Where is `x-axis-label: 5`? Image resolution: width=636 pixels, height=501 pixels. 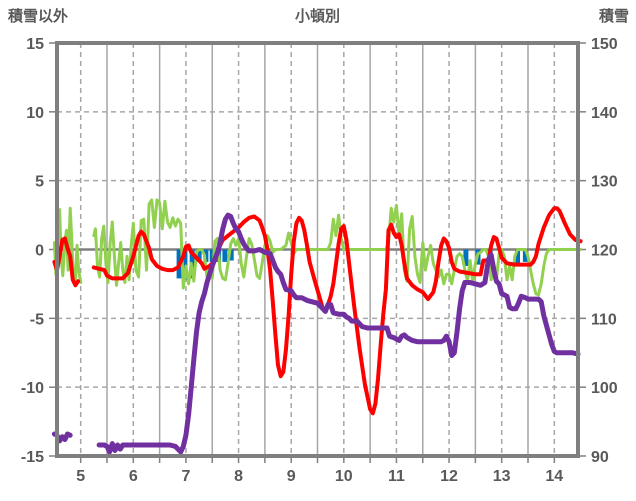
x-axis-label: 5 is located at coordinates (80, 476).